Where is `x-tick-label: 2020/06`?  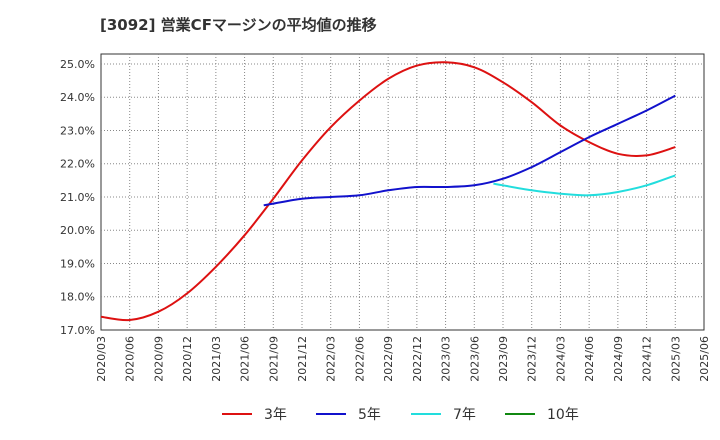 x-tick-label: 2020/06 is located at coordinates (130, 359).